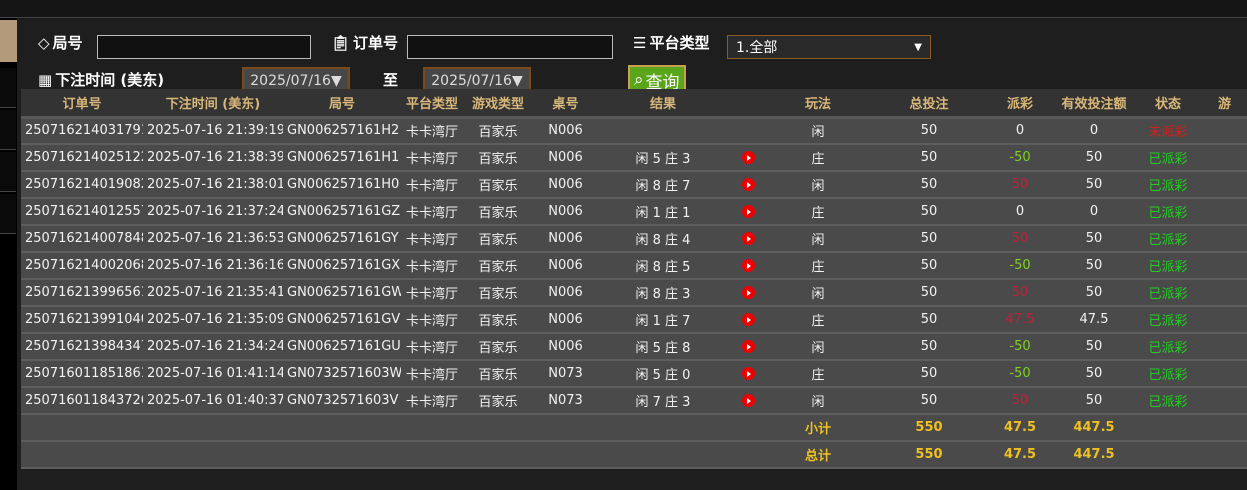 This screenshot has height=490, width=1247. Describe the element at coordinates (342, 374) in the screenshot. I see `cell: GN0732571603W` at that location.